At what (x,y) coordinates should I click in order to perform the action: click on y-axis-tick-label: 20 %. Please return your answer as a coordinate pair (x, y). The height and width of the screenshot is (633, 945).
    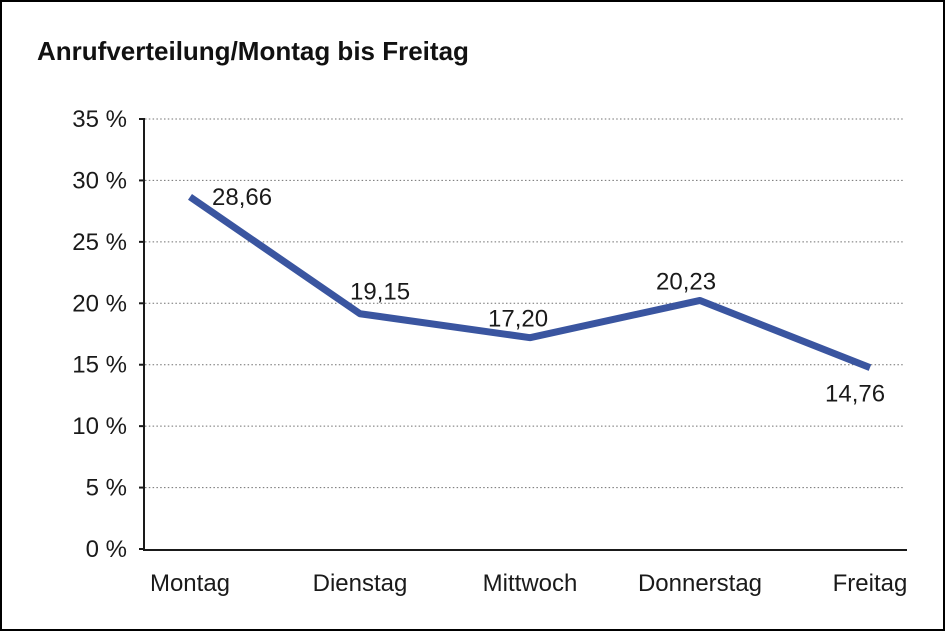
    Looking at the image, I should click on (99, 303).